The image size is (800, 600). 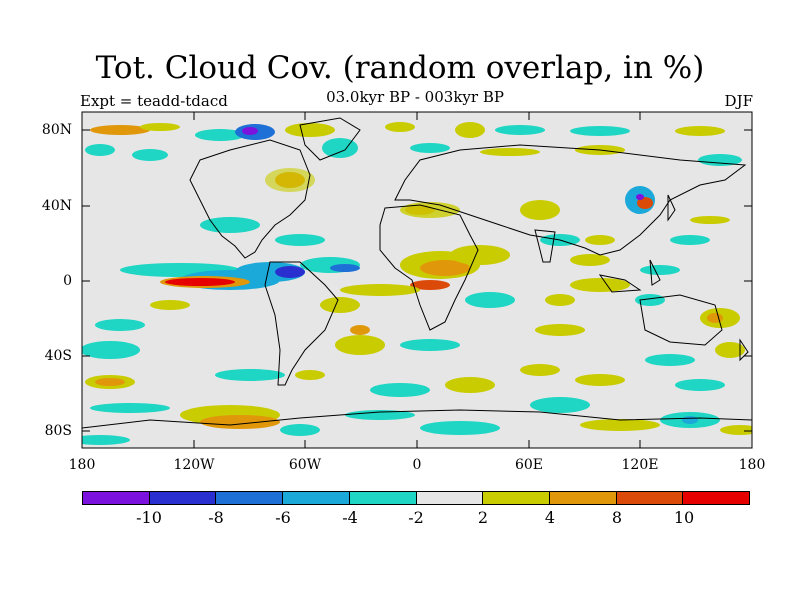 What do you see at coordinates (350, 517) in the screenshot?
I see `colorbar-label: -4` at bounding box center [350, 517].